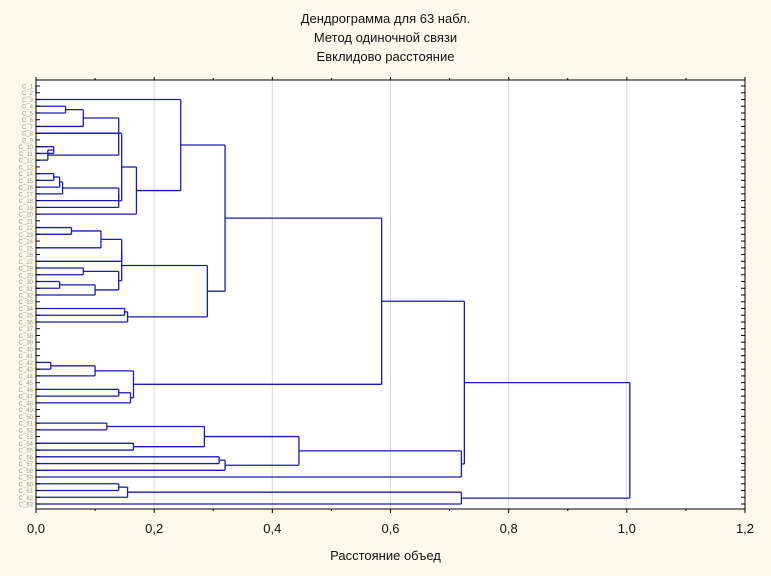 This screenshot has height=576, width=771. What do you see at coordinates (26, 411) in the screenshot?
I see `leaf-label: C_49` at bounding box center [26, 411].